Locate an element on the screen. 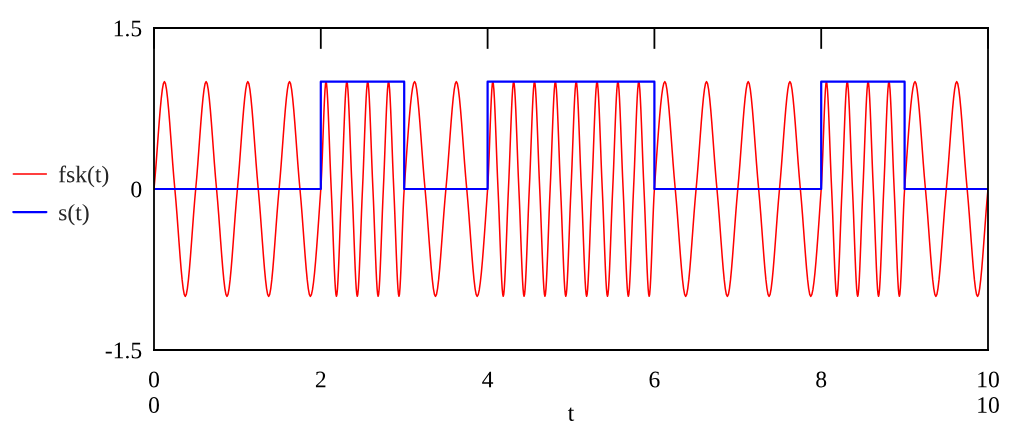 The image size is (1024, 437). x-tick-label: 6 is located at coordinates (654, 379).